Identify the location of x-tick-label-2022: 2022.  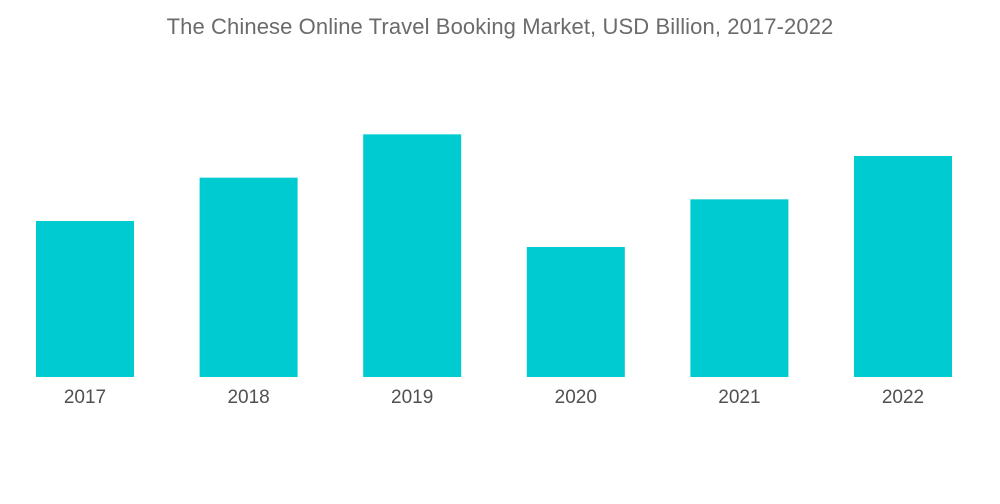
(903, 397).